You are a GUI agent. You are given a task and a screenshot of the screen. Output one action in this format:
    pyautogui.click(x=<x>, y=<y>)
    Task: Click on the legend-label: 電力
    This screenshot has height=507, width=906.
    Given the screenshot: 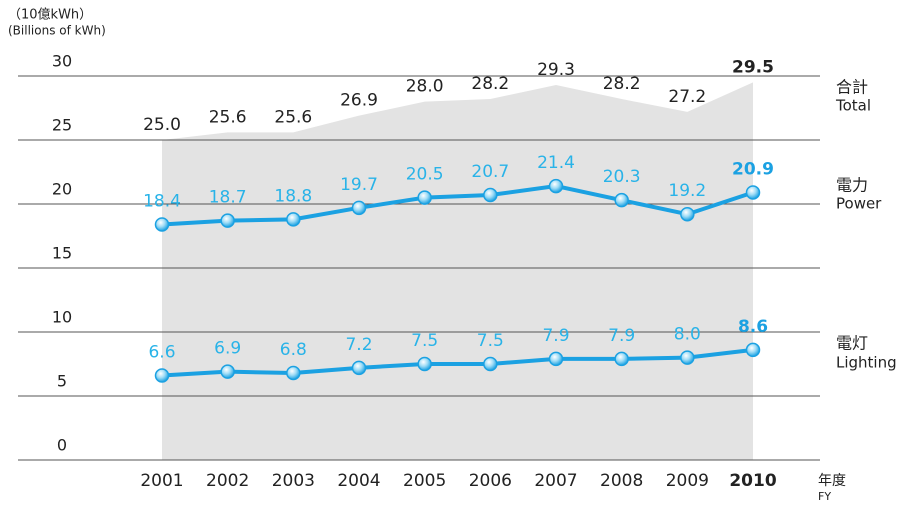 What is the action you would take?
    pyautogui.click(x=852, y=185)
    